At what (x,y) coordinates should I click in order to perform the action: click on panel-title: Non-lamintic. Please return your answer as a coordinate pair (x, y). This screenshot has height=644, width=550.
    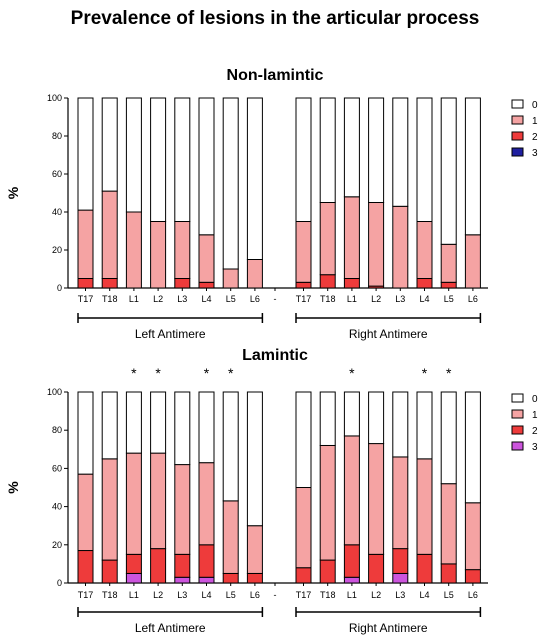
    Looking at the image, I should click on (275, 75).